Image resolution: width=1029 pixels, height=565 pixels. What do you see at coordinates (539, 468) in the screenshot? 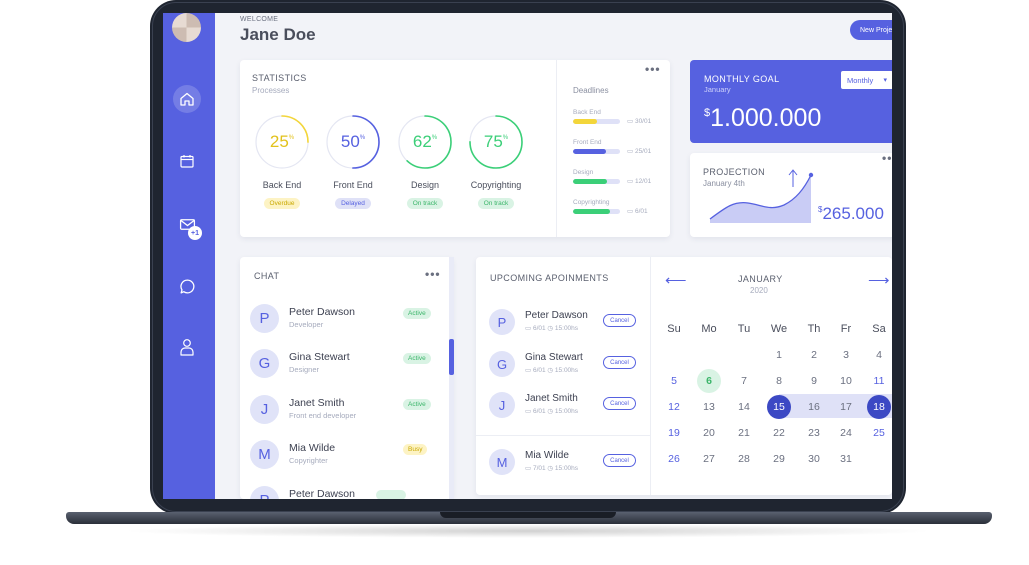
I see `appointment-date: 7/01` at bounding box center [539, 468].